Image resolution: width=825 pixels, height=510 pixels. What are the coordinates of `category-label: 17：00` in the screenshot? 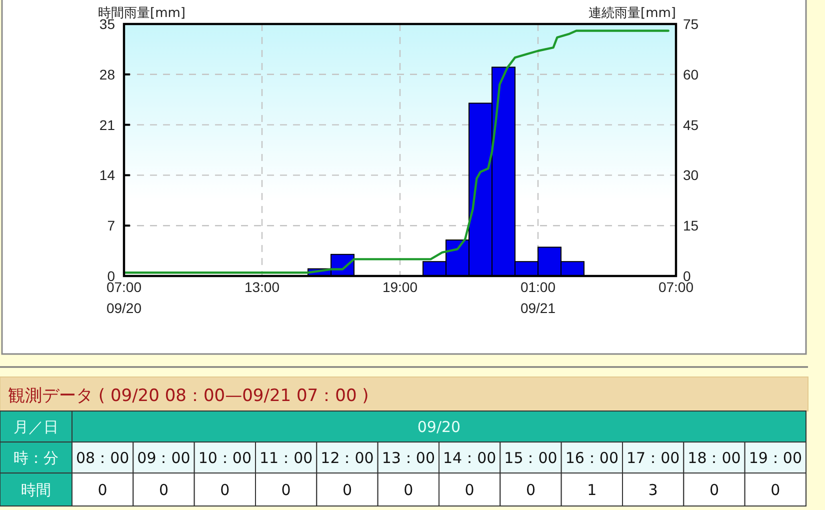 It's located at (653, 458).